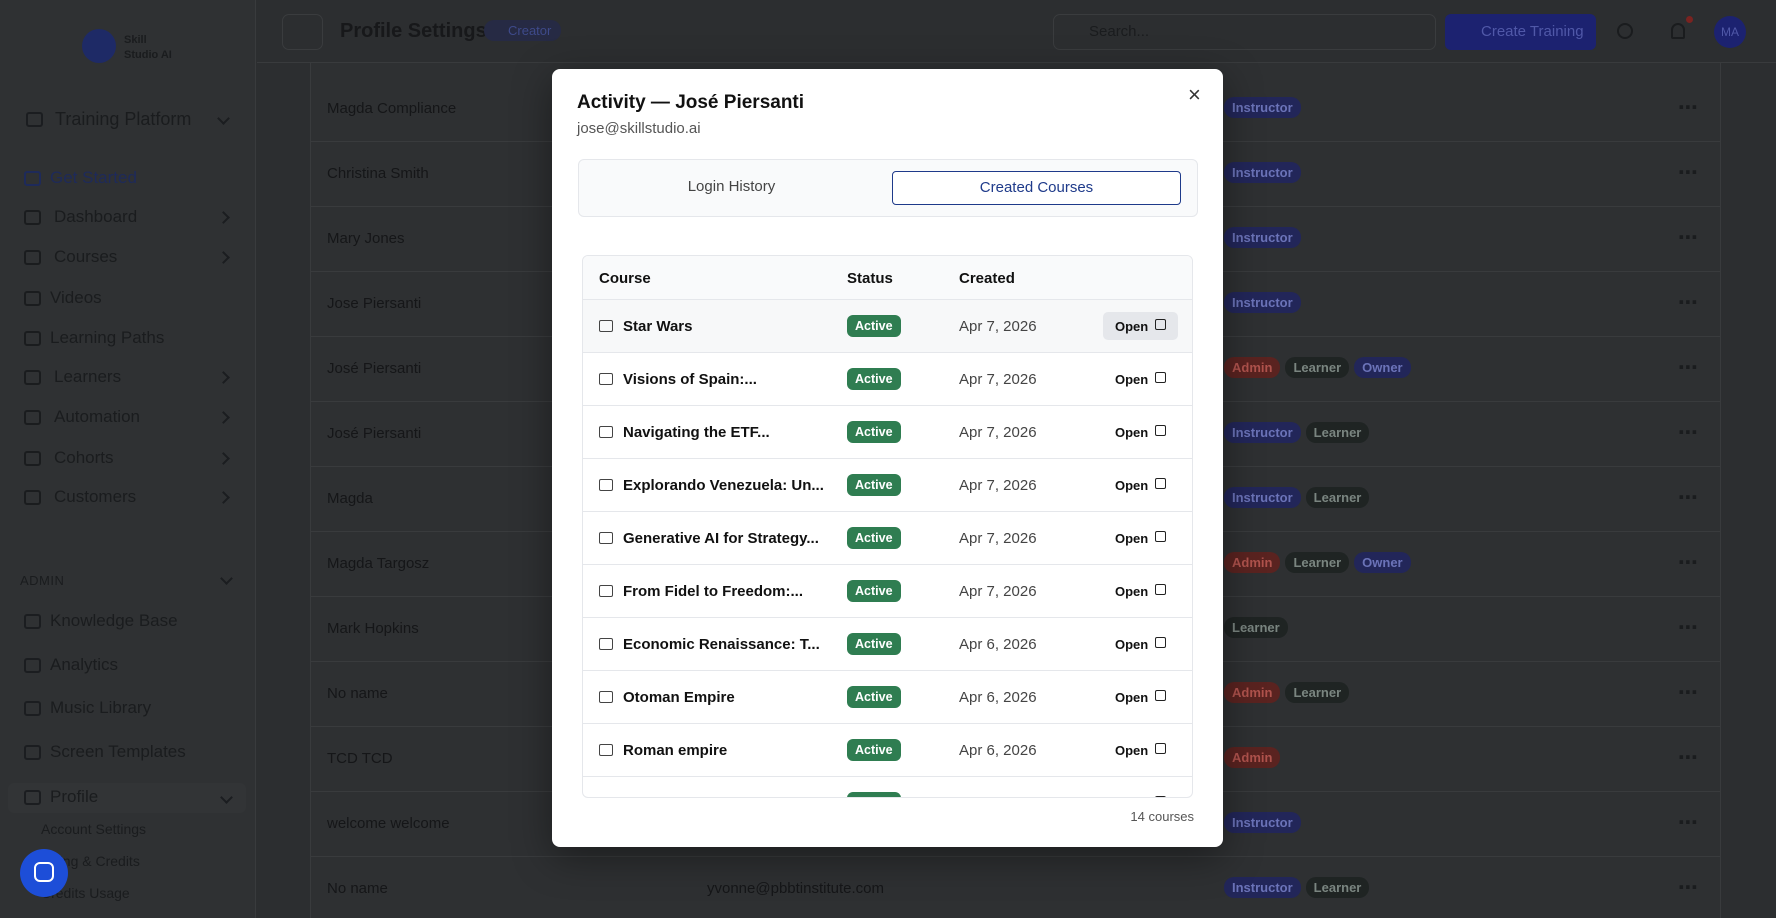 The height and width of the screenshot is (918, 1776). I want to click on chat-button, so click(44, 873).